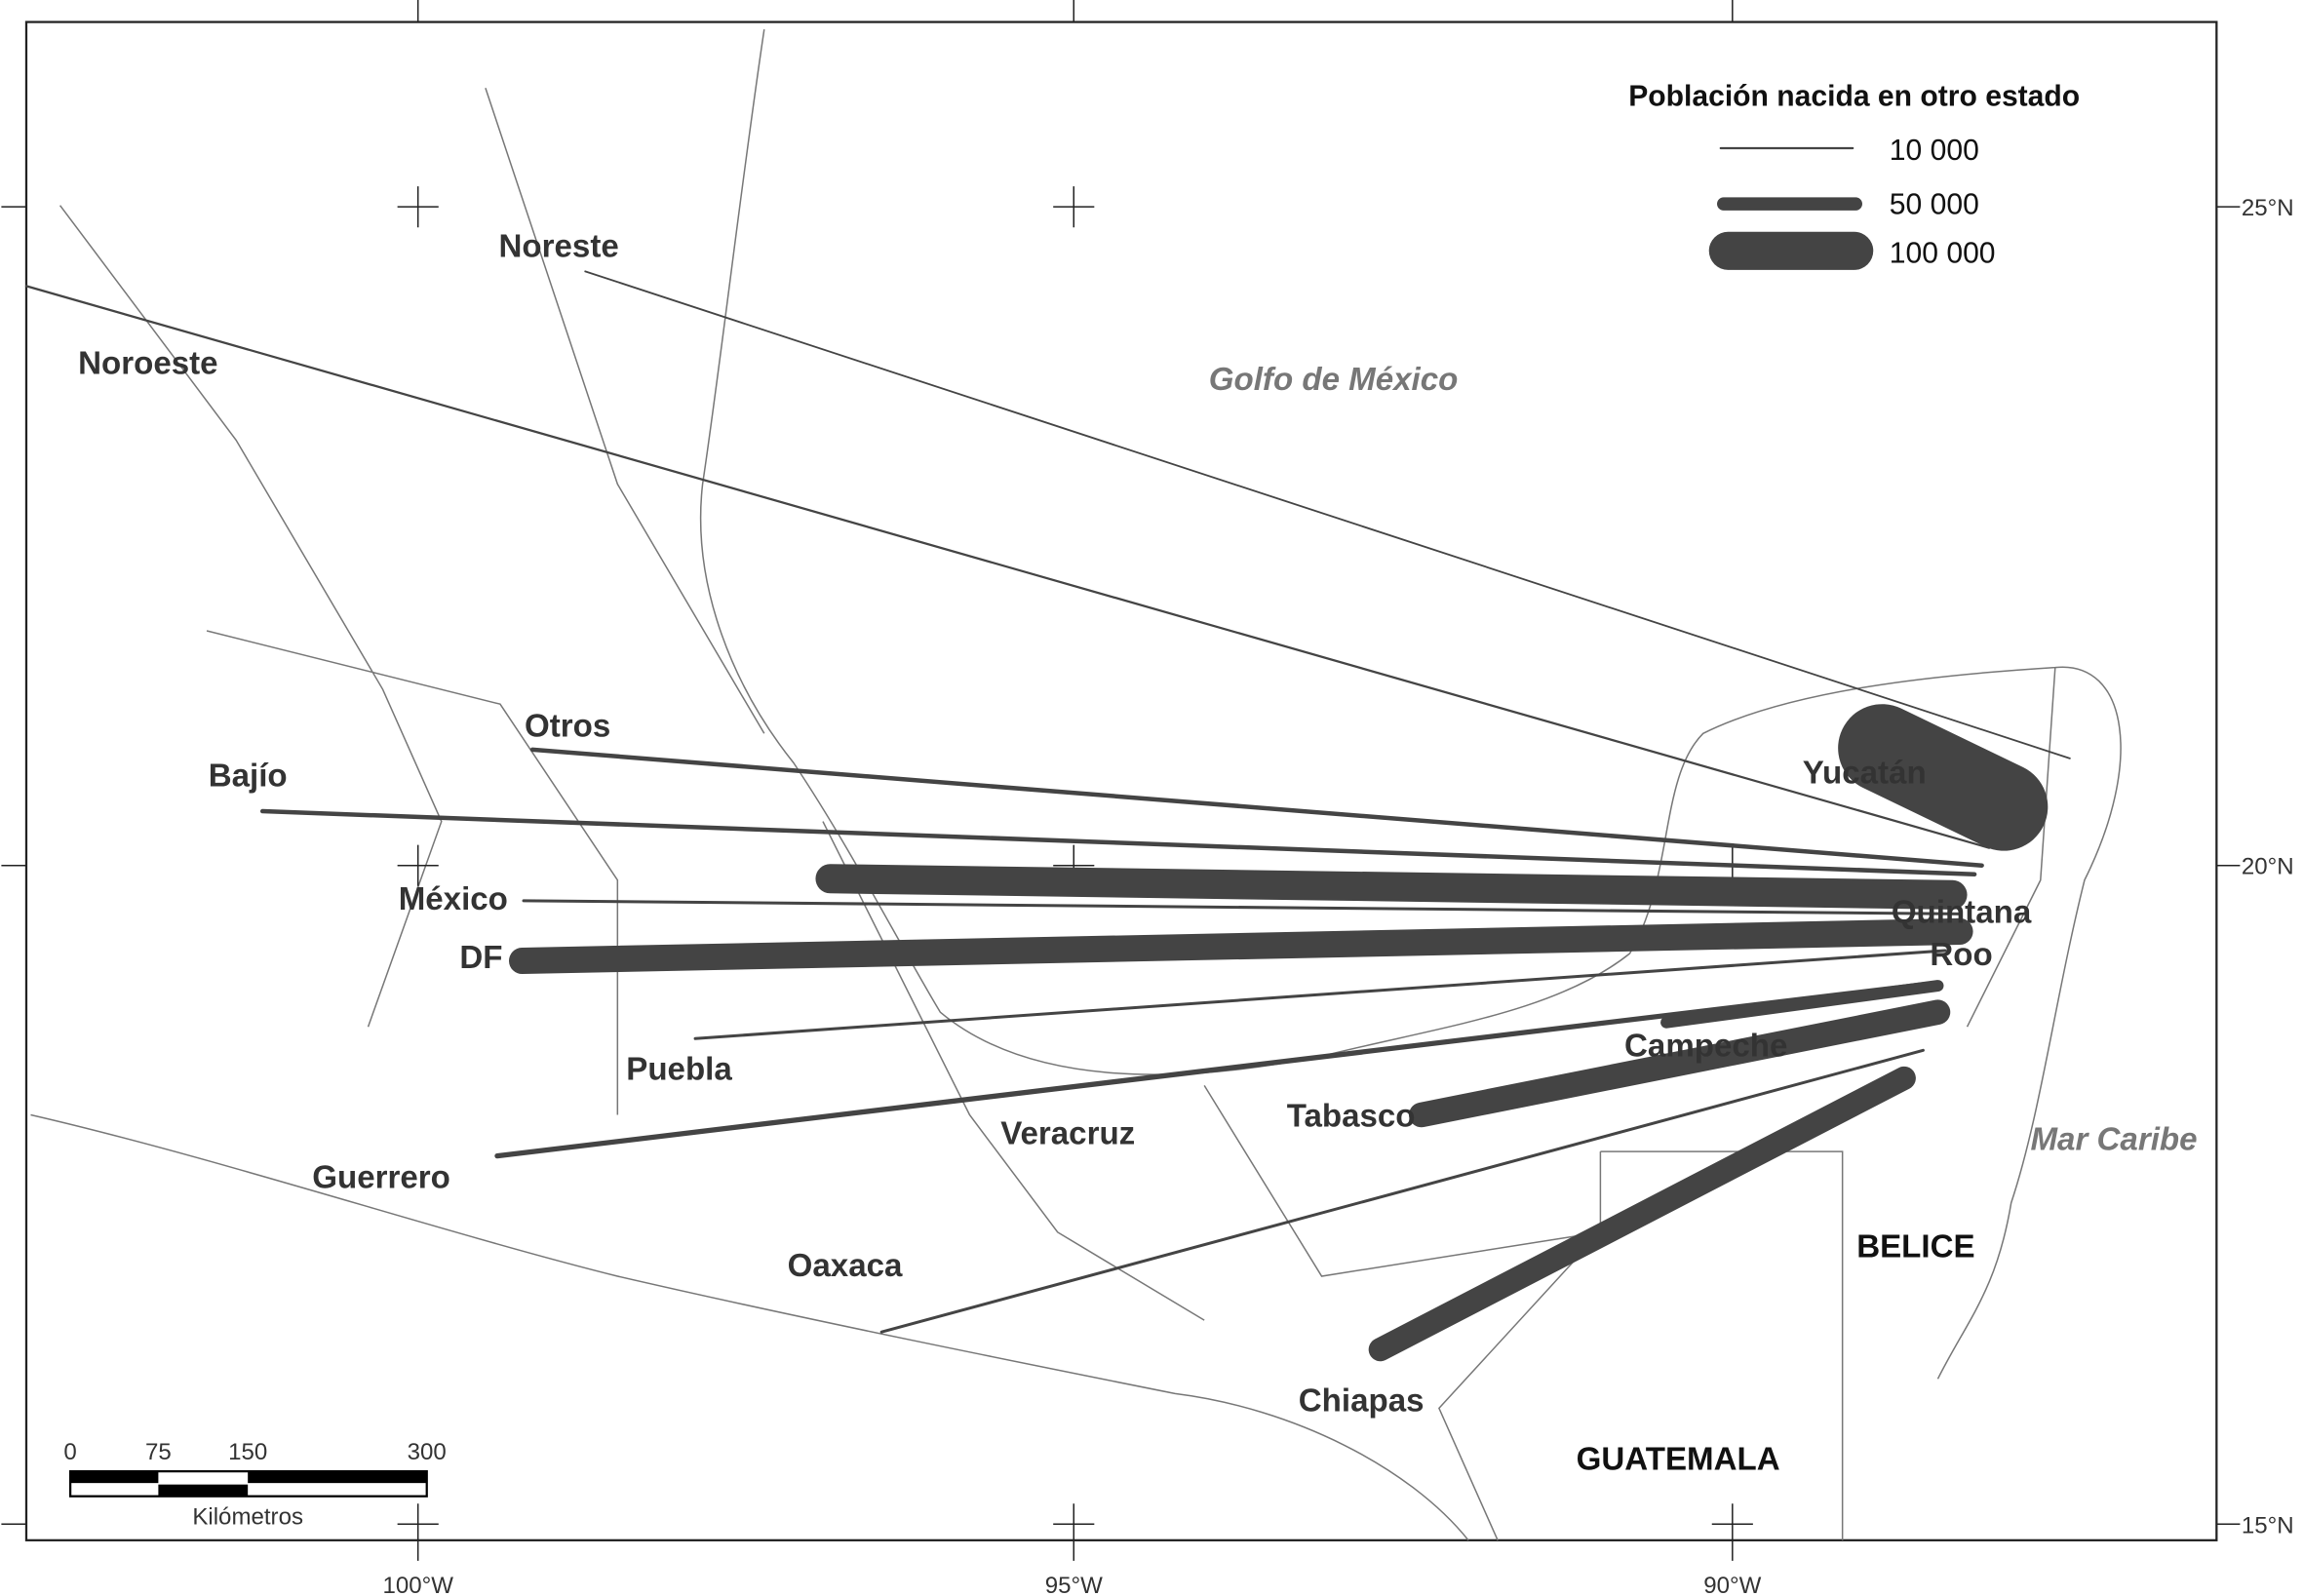 This screenshot has height=1596, width=2303. Describe the element at coordinates (679, 1069) in the screenshot. I see `region-label: Puebla` at that location.